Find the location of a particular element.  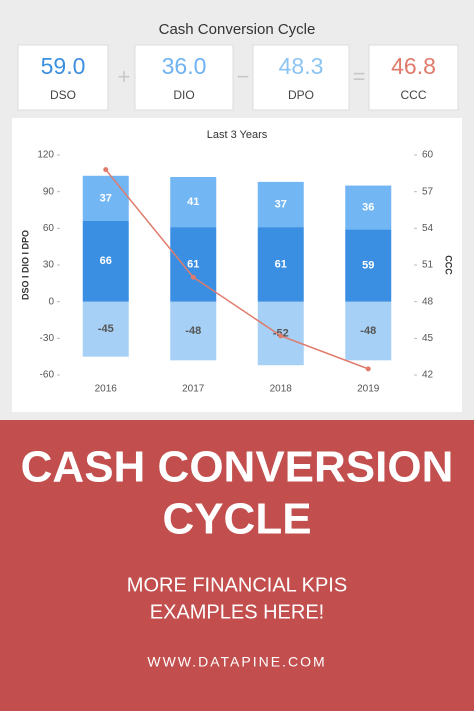

kpi-operator: − is located at coordinates (243, 76).